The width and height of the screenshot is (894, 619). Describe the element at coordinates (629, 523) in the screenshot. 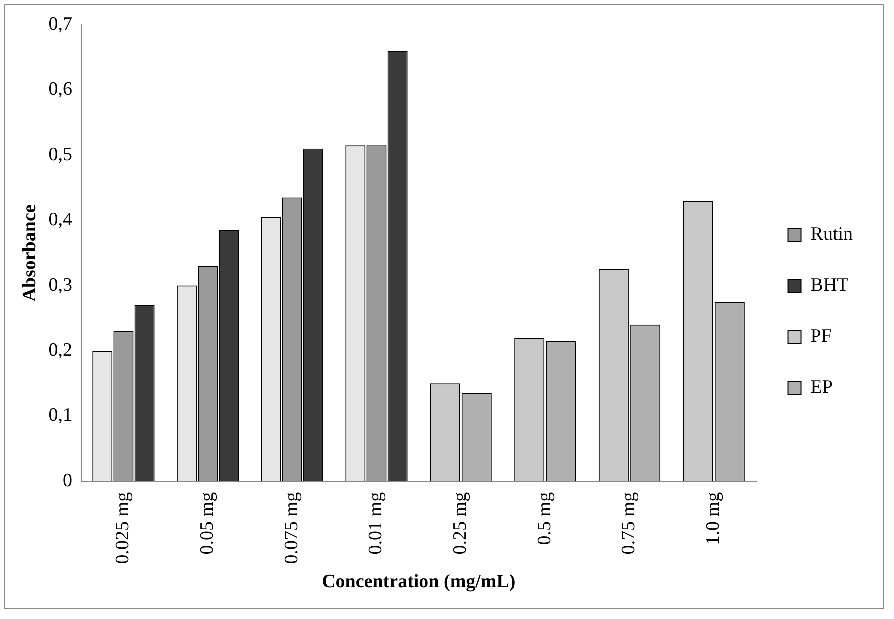

I see `x-tick-label: 0.75 mg` at that location.